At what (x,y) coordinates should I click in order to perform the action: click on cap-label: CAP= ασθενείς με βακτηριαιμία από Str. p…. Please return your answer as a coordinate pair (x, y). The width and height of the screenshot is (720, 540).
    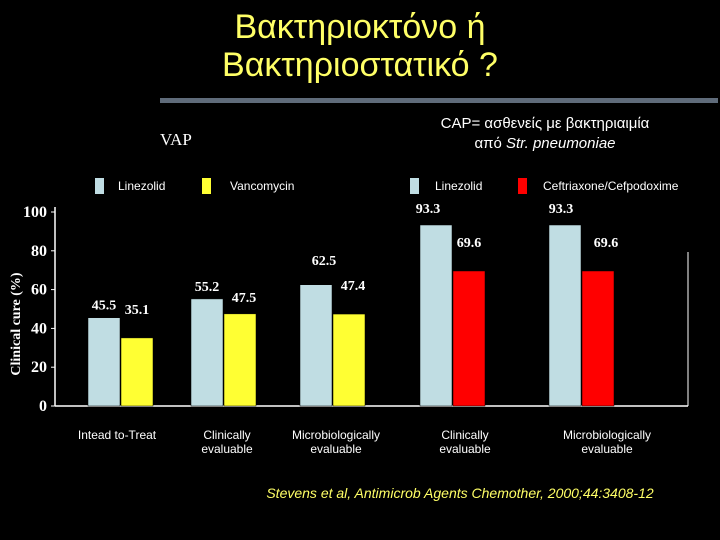
    Looking at the image, I should click on (545, 134).